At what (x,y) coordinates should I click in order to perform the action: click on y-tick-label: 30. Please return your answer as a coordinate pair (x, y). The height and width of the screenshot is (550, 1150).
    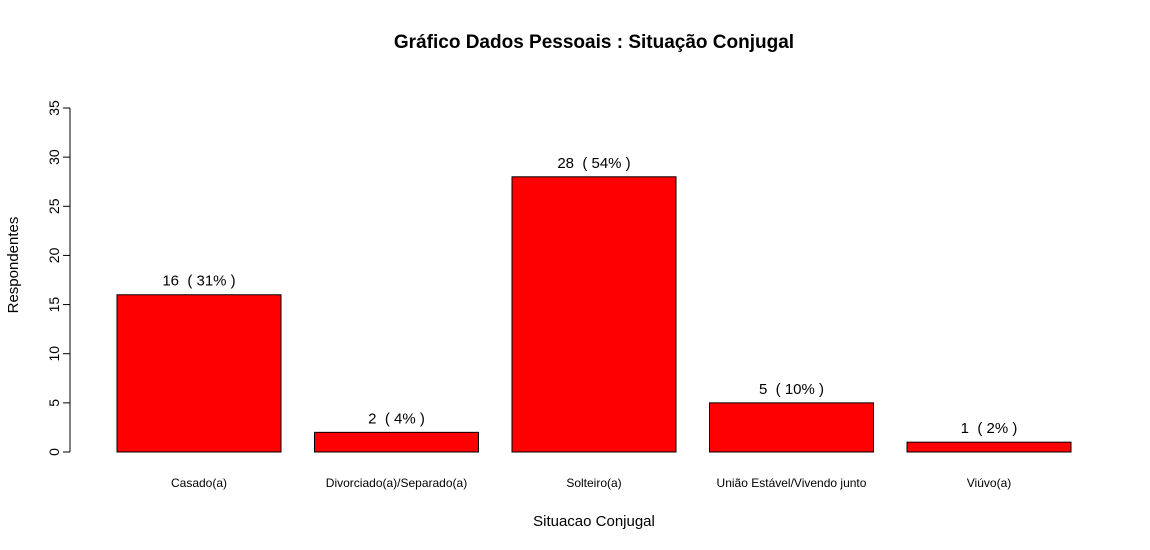
    Looking at the image, I should click on (54, 157).